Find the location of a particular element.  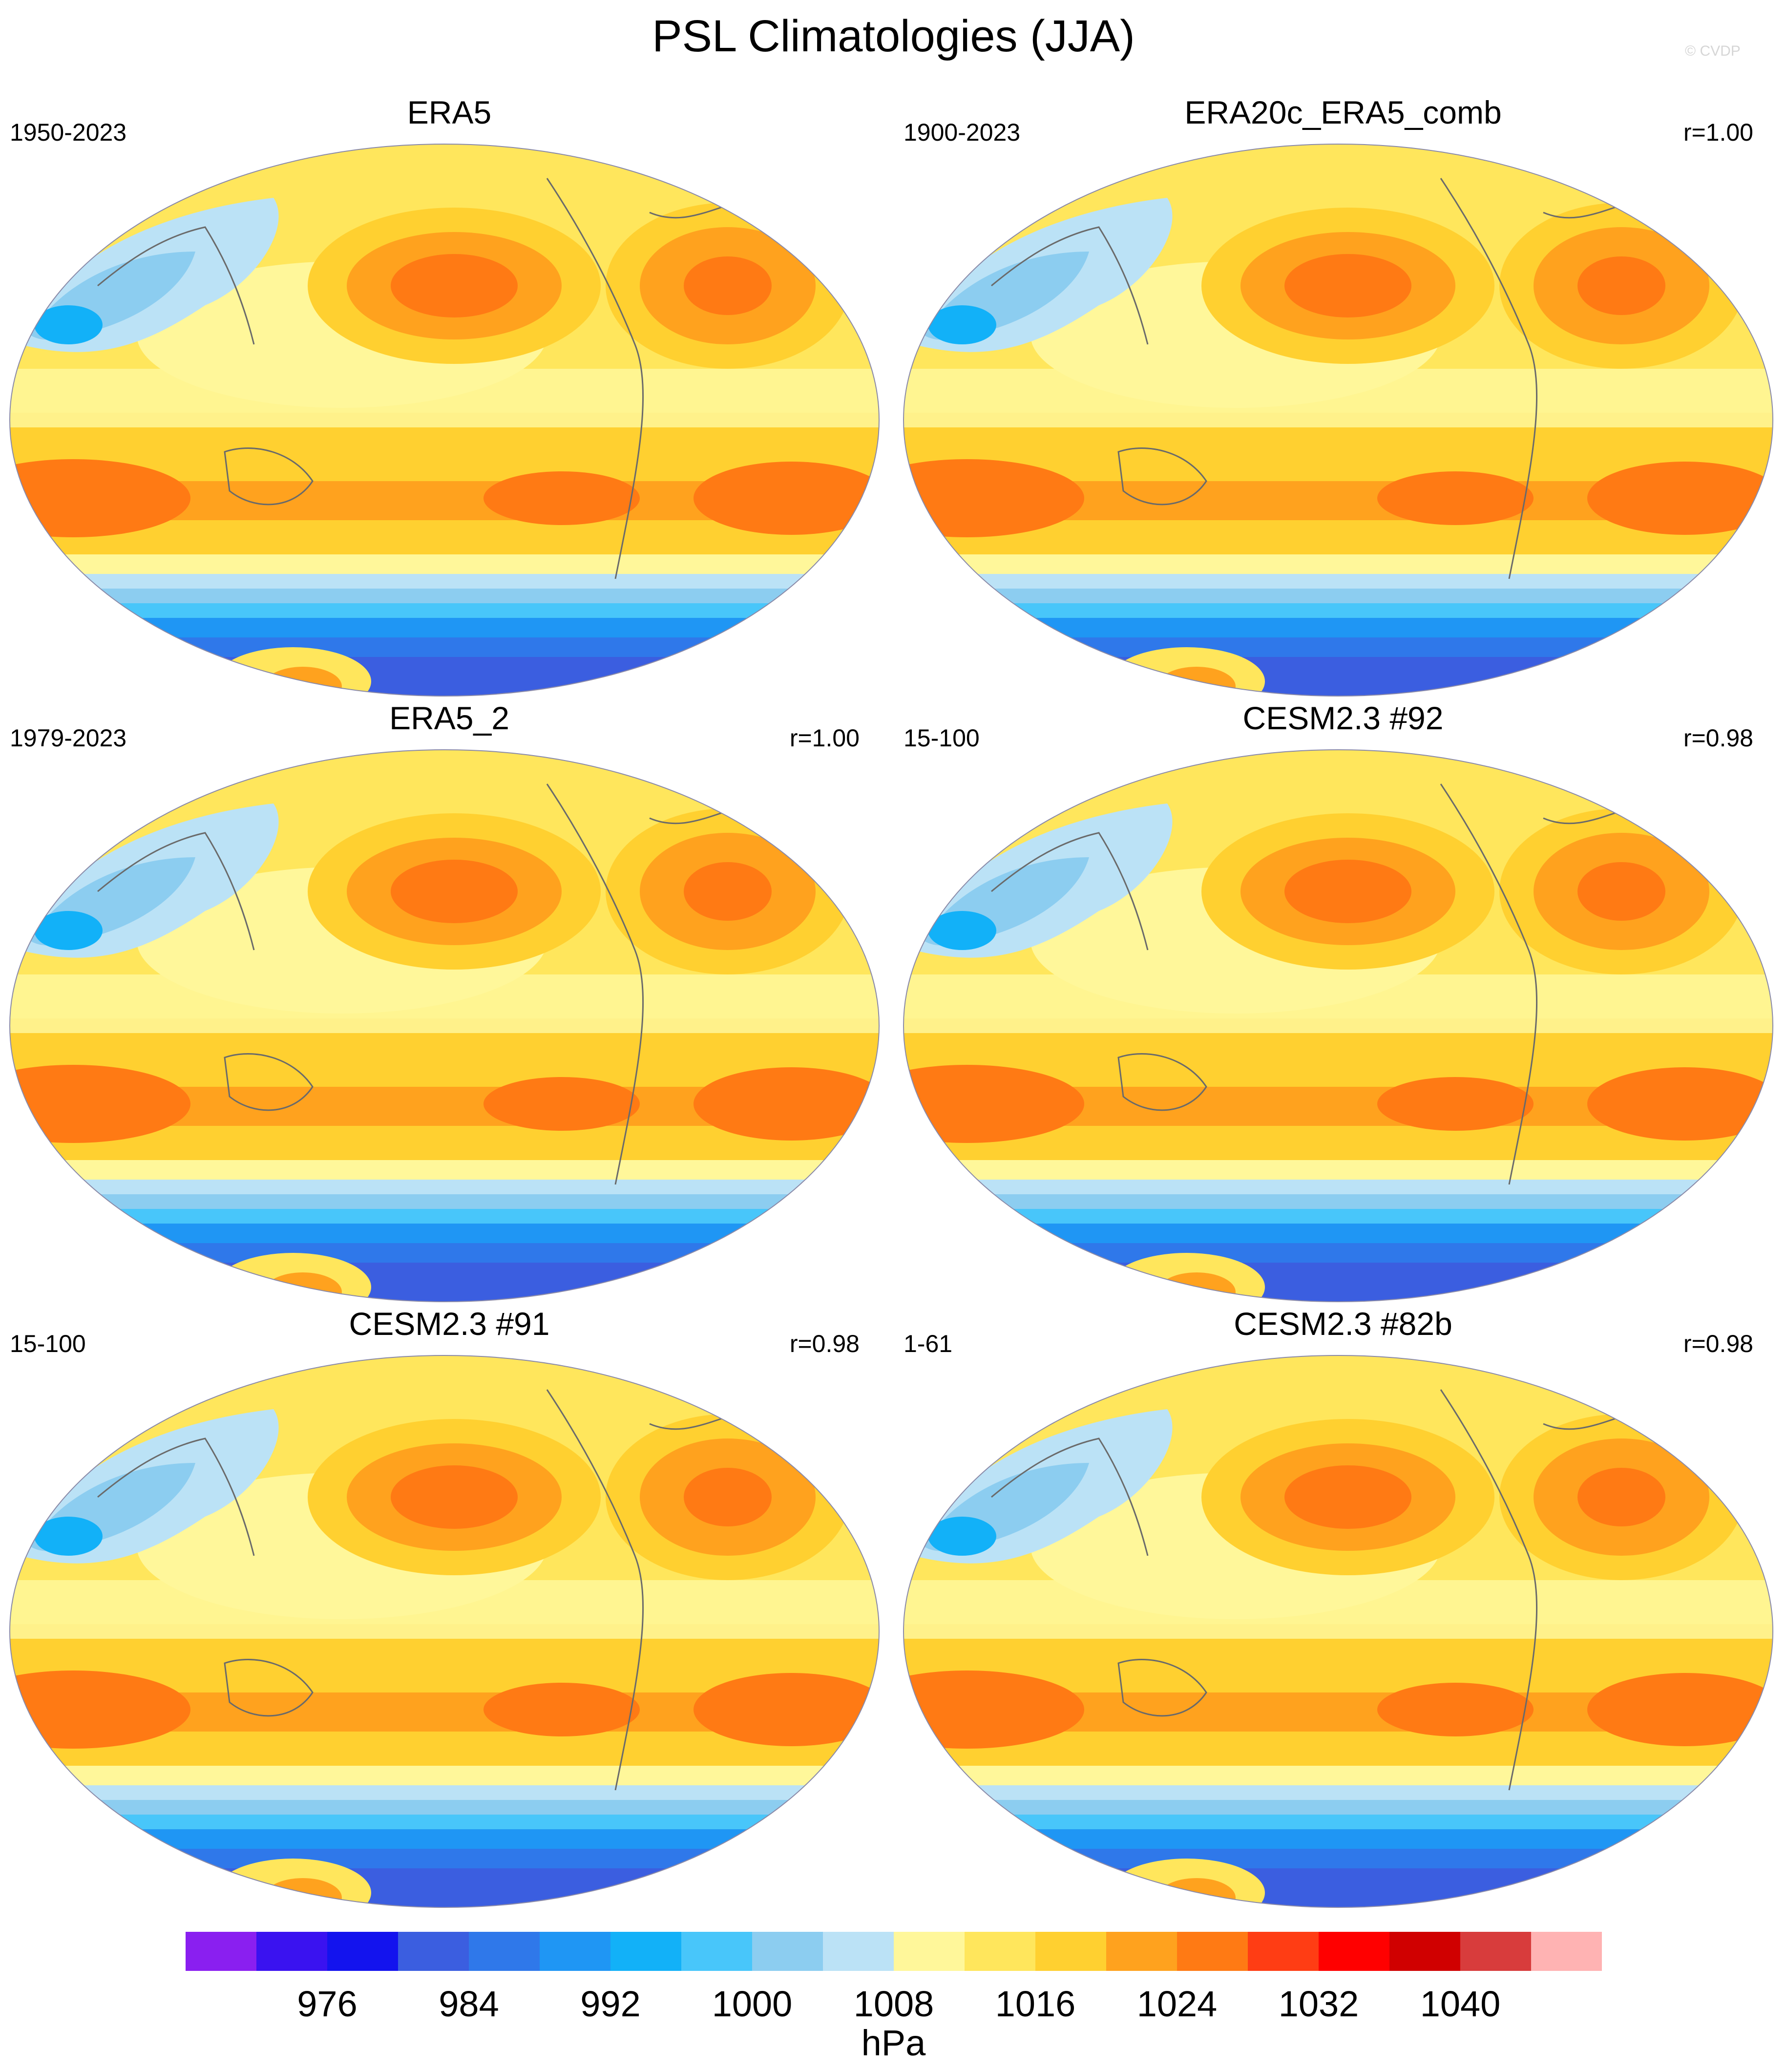

panel-title: CESM2.3 #91 is located at coordinates (449, 1324).